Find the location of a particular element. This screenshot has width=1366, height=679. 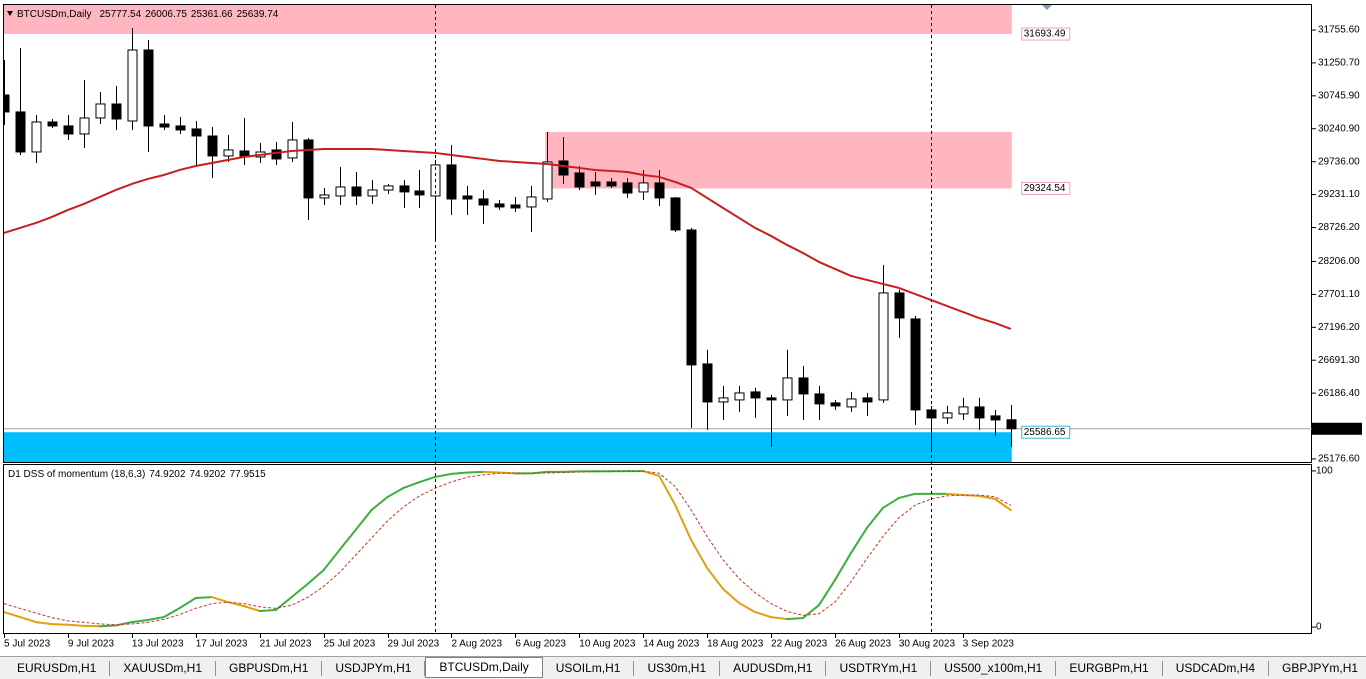

zone-label: 31693.49 is located at coordinates (1045, 34).